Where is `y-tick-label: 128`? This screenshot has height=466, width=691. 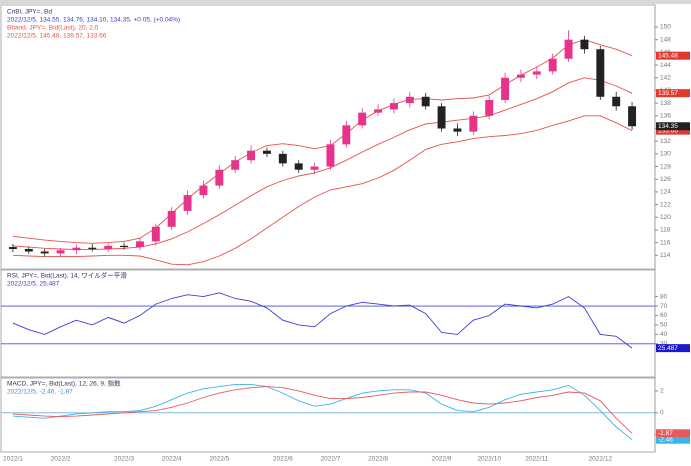 y-tick-label: 128 is located at coordinates (665, 166).